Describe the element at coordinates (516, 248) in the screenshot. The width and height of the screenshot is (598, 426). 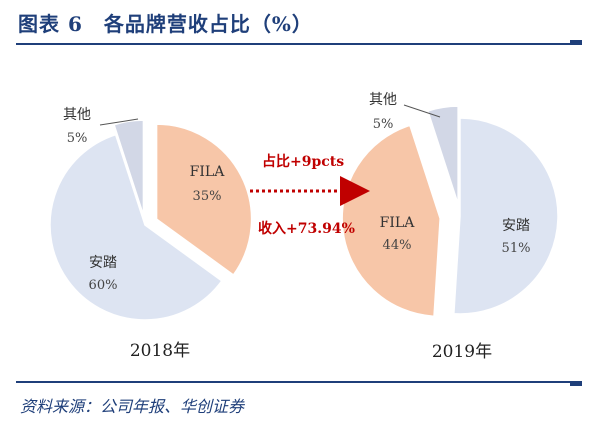
I see `slice-value-label: 51%` at that location.